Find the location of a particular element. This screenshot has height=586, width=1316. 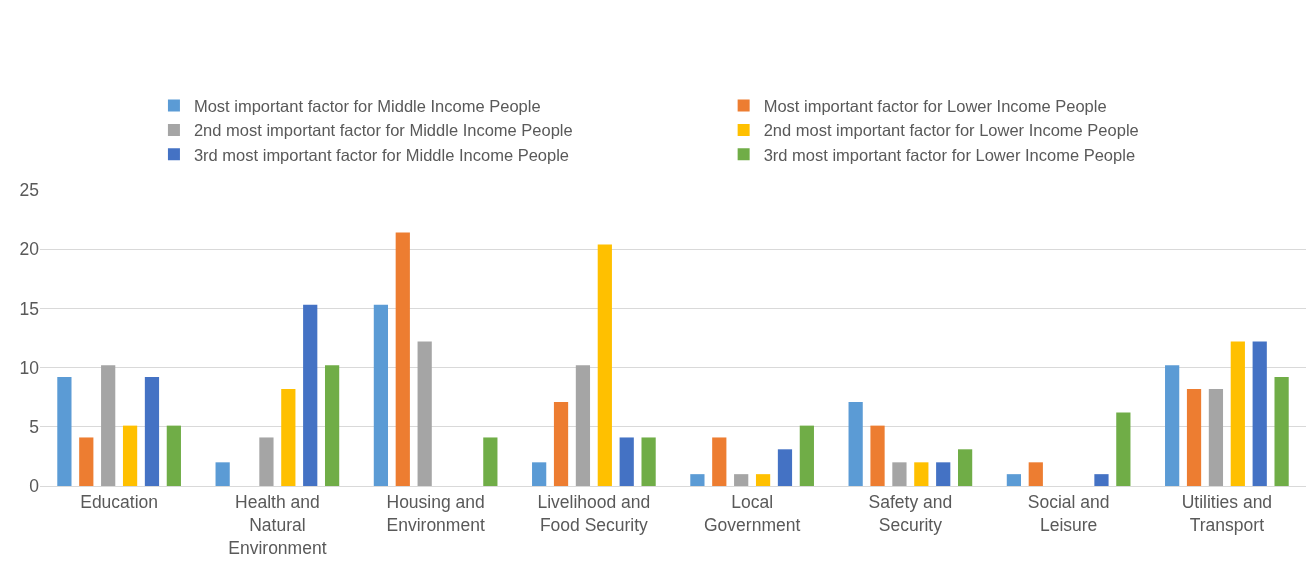

legend-label: 2nd most important factor for Lower Income People is located at coordinates (951, 130).